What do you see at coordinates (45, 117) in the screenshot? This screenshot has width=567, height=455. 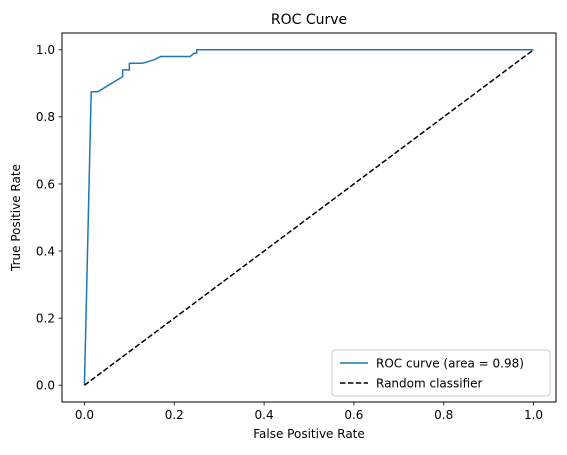 I see `y-tick-label: 0.8` at bounding box center [45, 117].